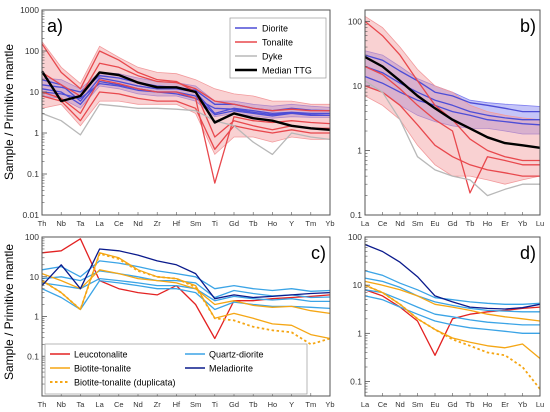 This screenshot has height=412, width=550. I want to click on x-tick-label-b-1: Ce, so click(383, 223).